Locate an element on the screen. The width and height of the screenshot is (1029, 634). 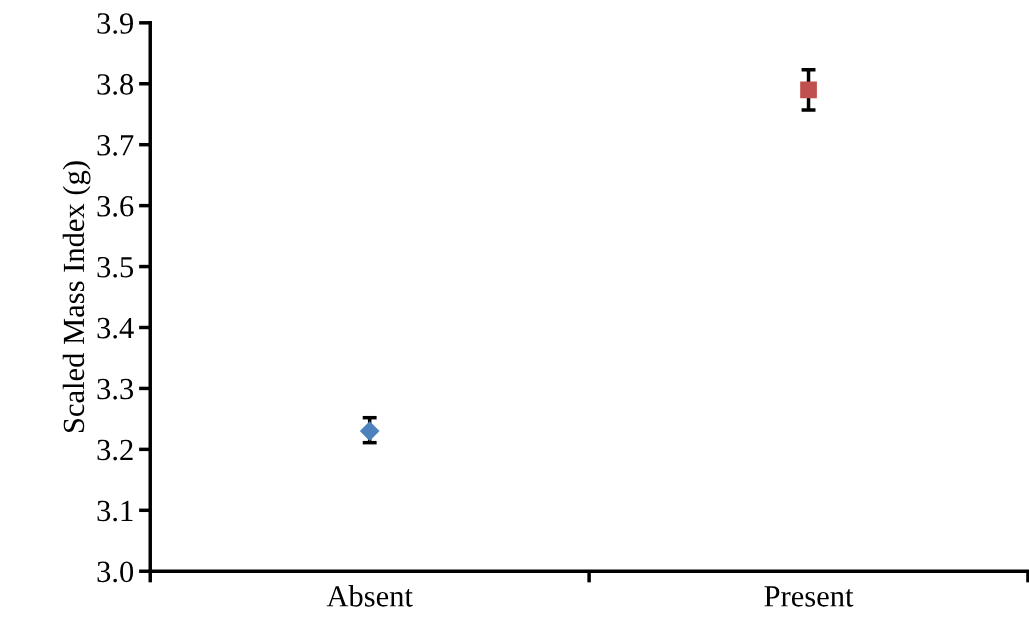
y-tick-label: 3.4 is located at coordinates (115, 328).